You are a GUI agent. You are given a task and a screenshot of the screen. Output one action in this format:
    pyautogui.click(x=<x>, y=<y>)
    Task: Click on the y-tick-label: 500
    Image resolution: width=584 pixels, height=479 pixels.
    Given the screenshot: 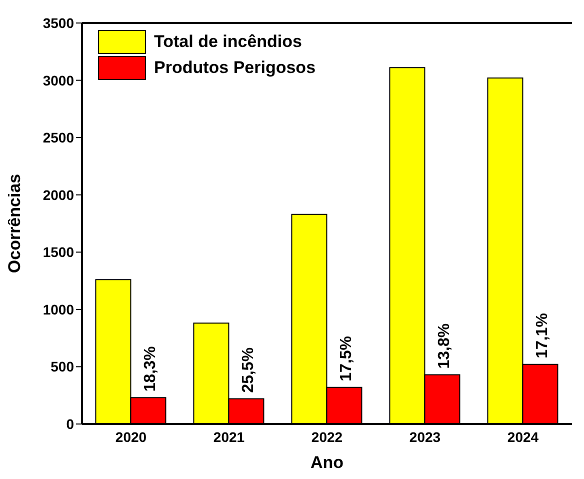 What is the action you would take?
    pyautogui.click(x=62, y=366)
    